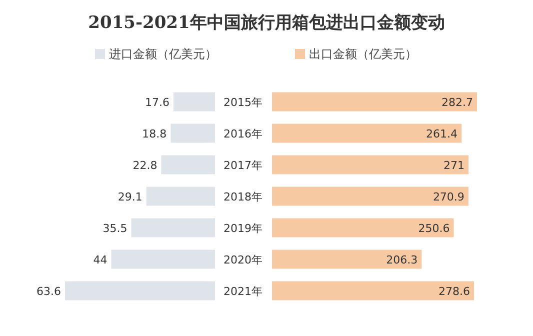 The image size is (533, 336). What do you see at coordinates (266, 23) in the screenshot?
I see `text: 2015-2021年中国旅行用箱包进出口金额变动` at bounding box center [266, 23].